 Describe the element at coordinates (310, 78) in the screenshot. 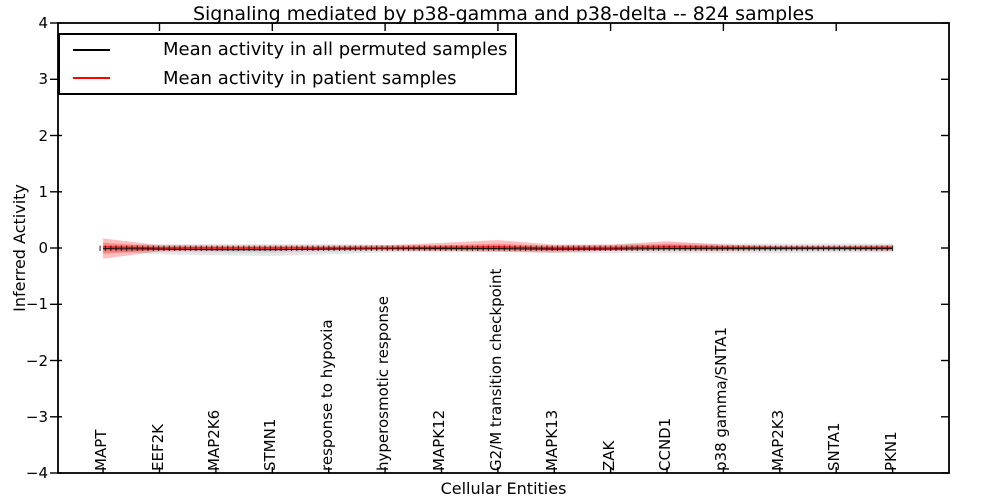

I see `legend-label-patient: Mean activity in patient samples` at that location.